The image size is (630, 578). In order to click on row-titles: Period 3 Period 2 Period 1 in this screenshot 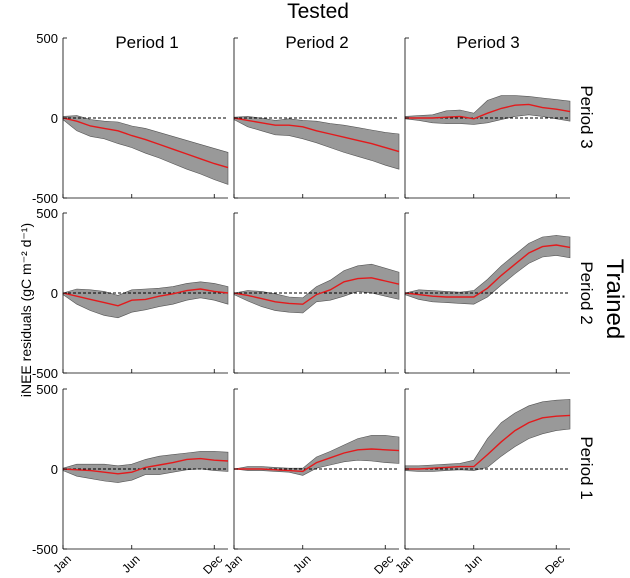, I will do `click(586, 292)`.